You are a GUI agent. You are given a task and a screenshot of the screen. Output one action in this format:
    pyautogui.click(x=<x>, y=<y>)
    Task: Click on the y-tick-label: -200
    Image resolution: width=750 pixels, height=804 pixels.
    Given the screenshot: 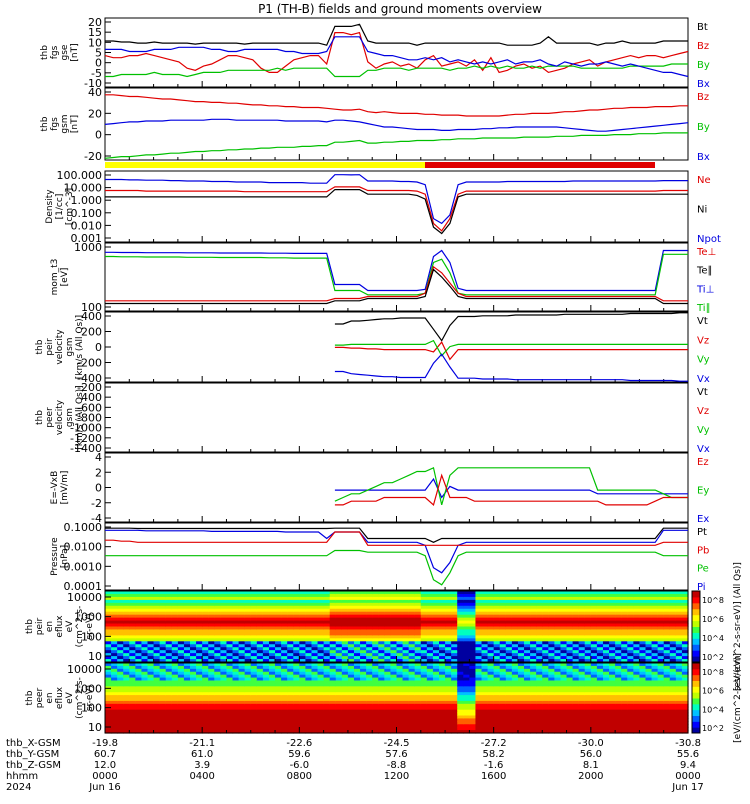 What is the action you would take?
    pyautogui.click(x=89, y=363)
    